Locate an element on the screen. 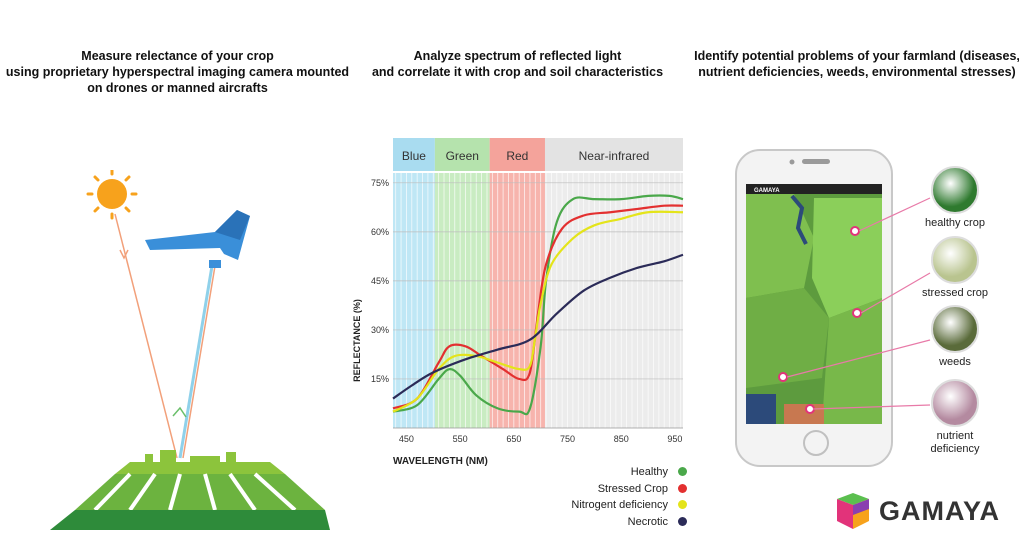  caption-measure-line-3: on drones or manned aircrafts is located at coordinates (177, 88).